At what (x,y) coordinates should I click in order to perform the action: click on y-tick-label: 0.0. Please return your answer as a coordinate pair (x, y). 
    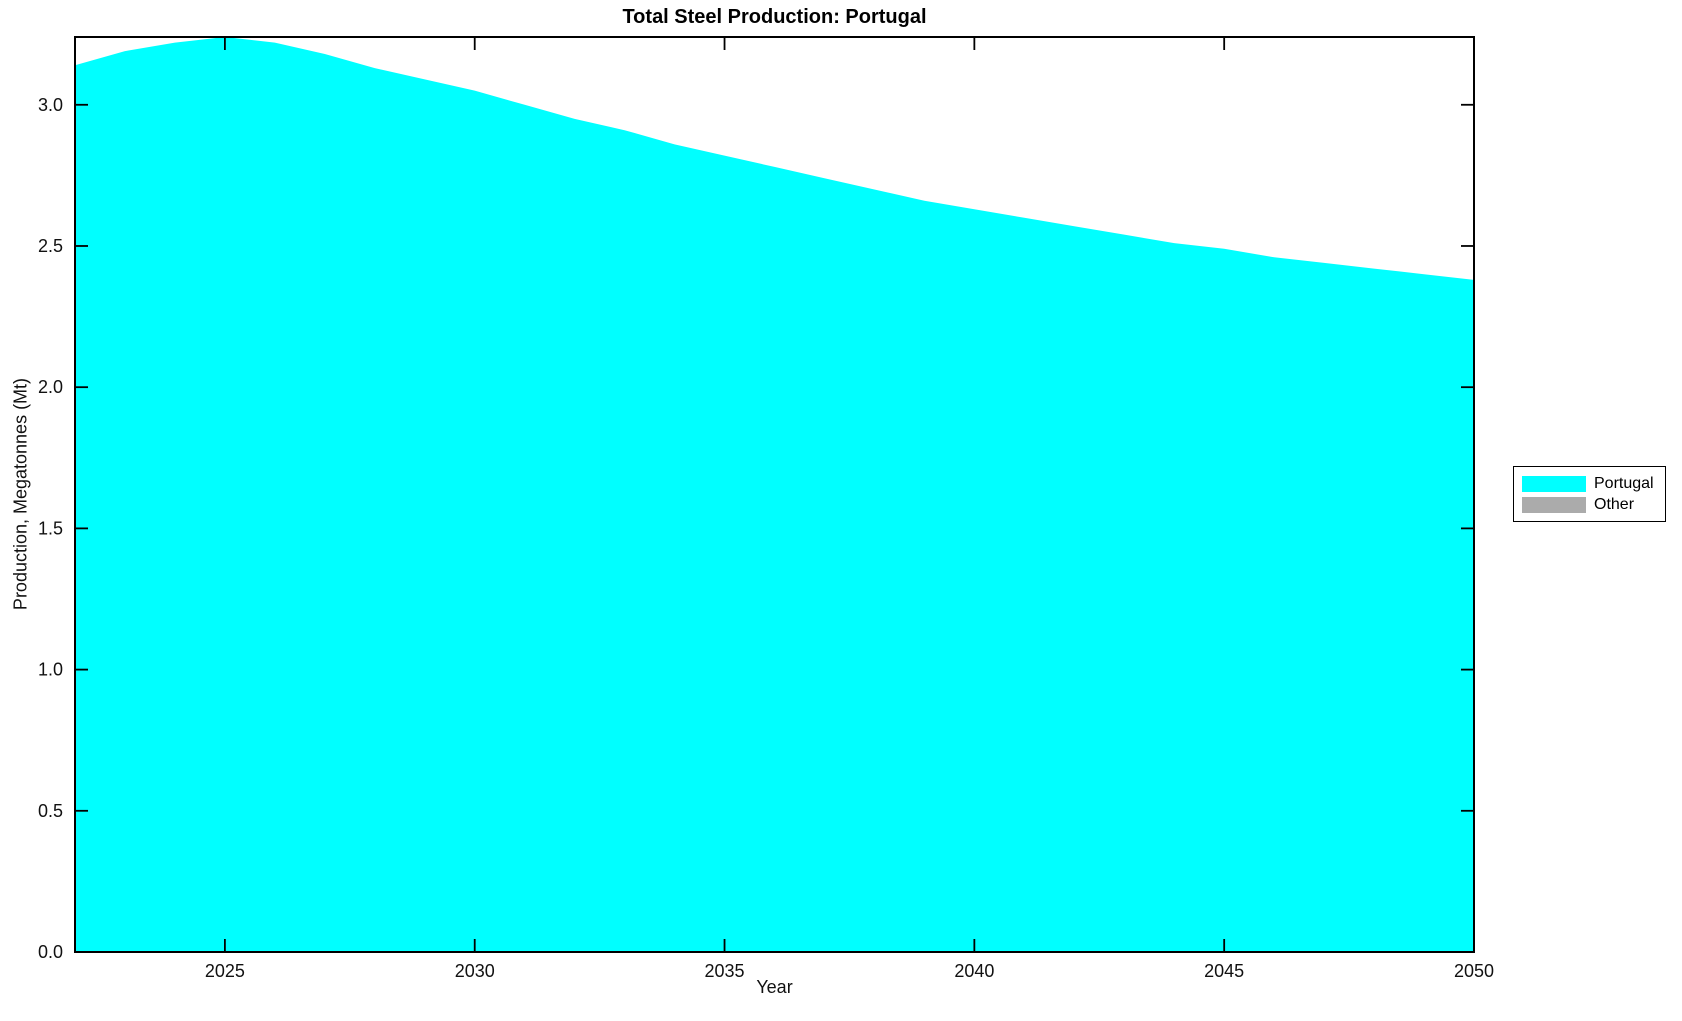
    Looking at the image, I should click on (50, 952).